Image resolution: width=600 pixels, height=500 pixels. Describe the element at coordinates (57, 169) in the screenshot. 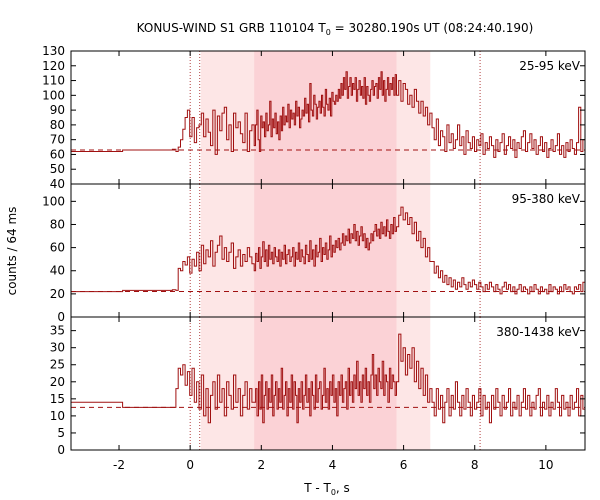

I see `y-tick-label: 50` at that location.